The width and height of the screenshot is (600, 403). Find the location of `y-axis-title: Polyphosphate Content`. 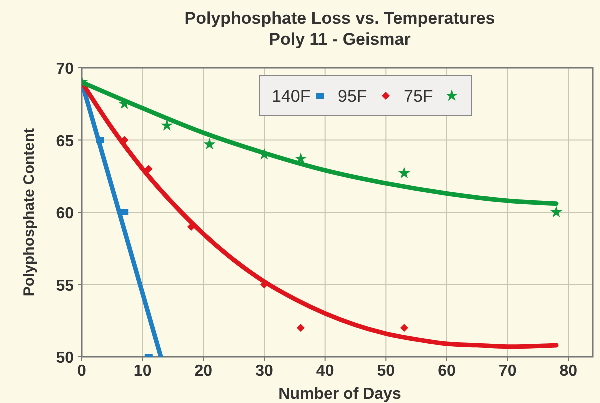

y-axis-title: Polyphosphate Content is located at coordinates (29, 212).